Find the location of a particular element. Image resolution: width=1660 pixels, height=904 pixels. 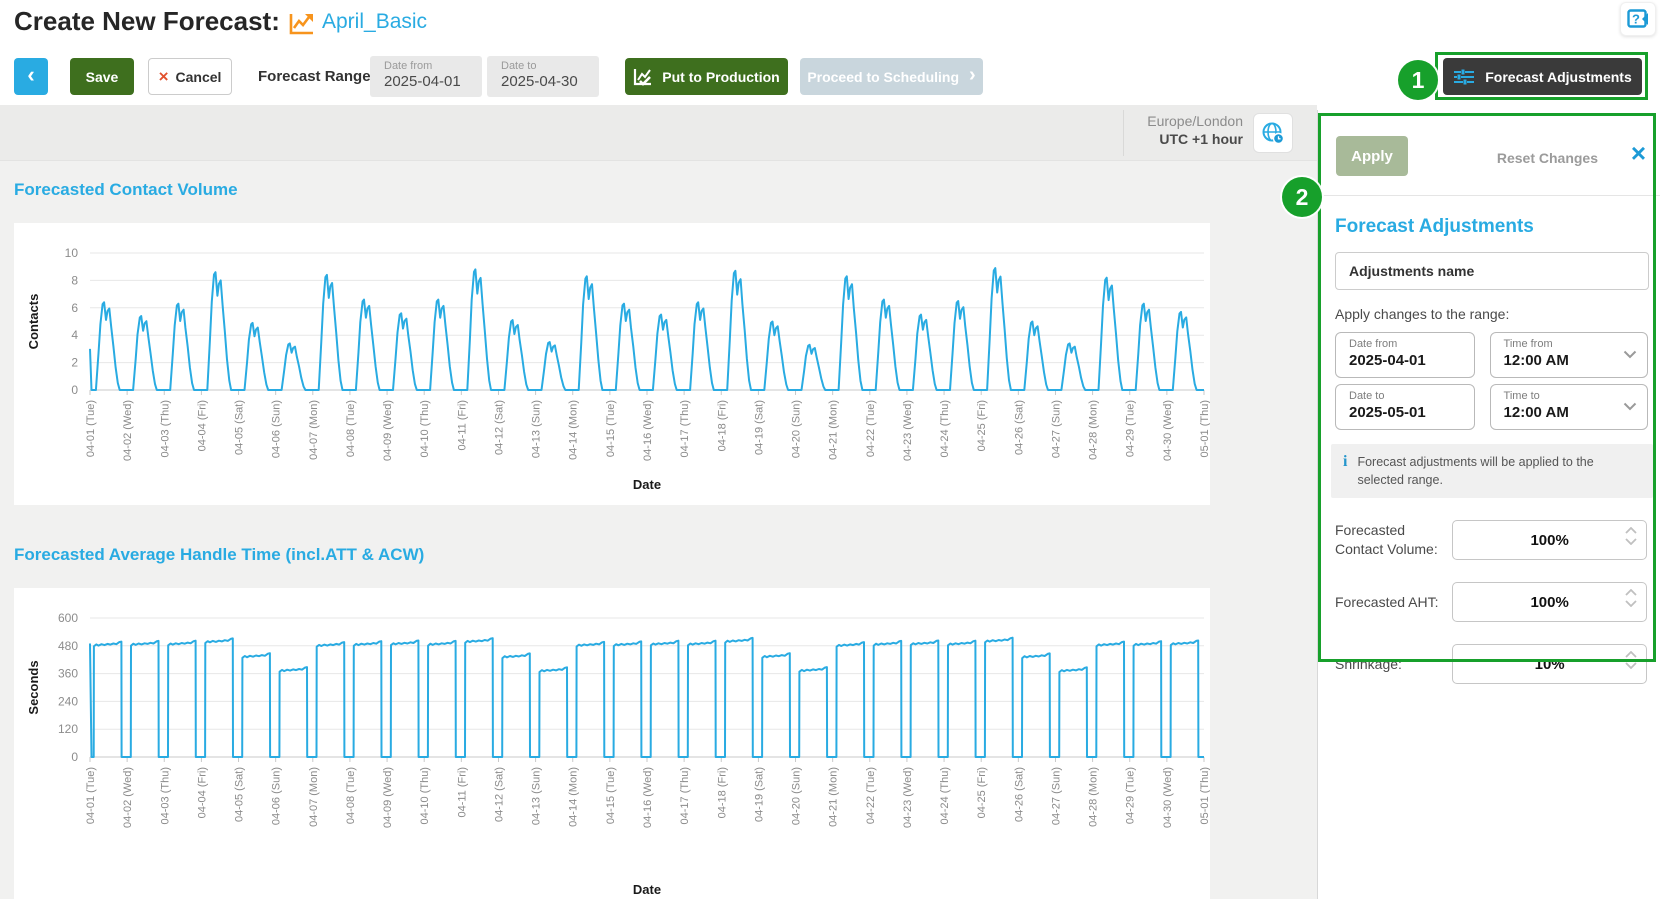

aht-label: Forecasted AHT: is located at coordinates (1387, 601).